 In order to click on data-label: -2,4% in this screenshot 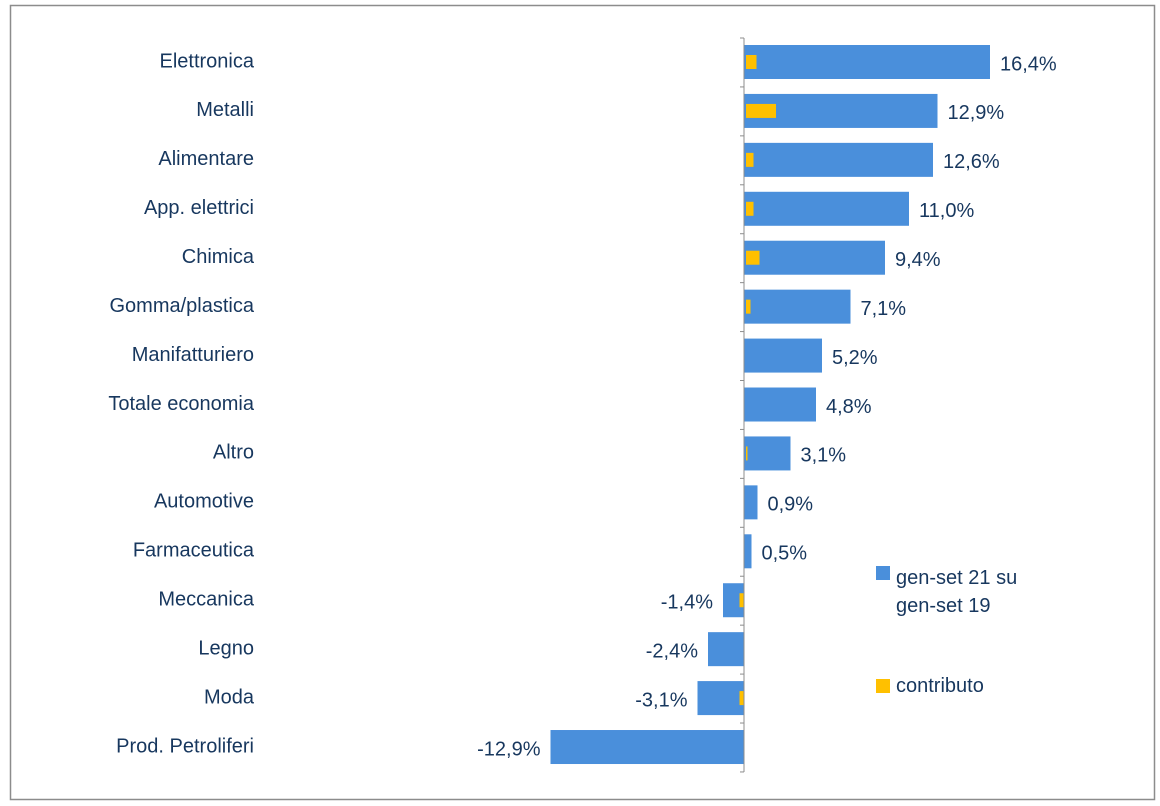, I will do `click(672, 651)`.